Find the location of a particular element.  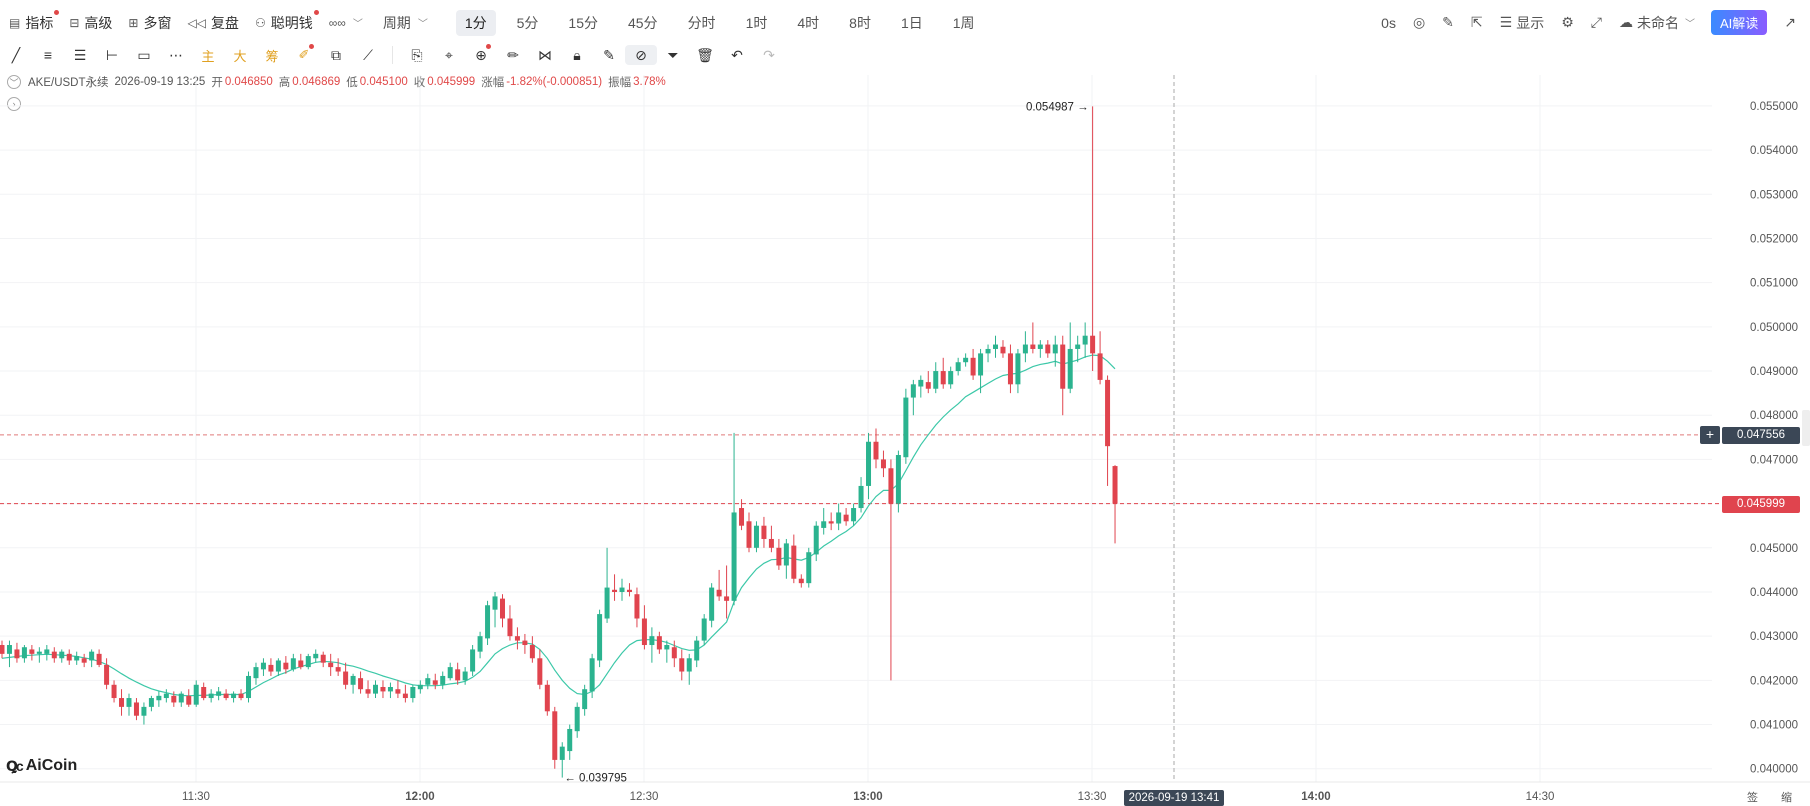

rectangle-icon: ▭ is located at coordinates (144, 54).